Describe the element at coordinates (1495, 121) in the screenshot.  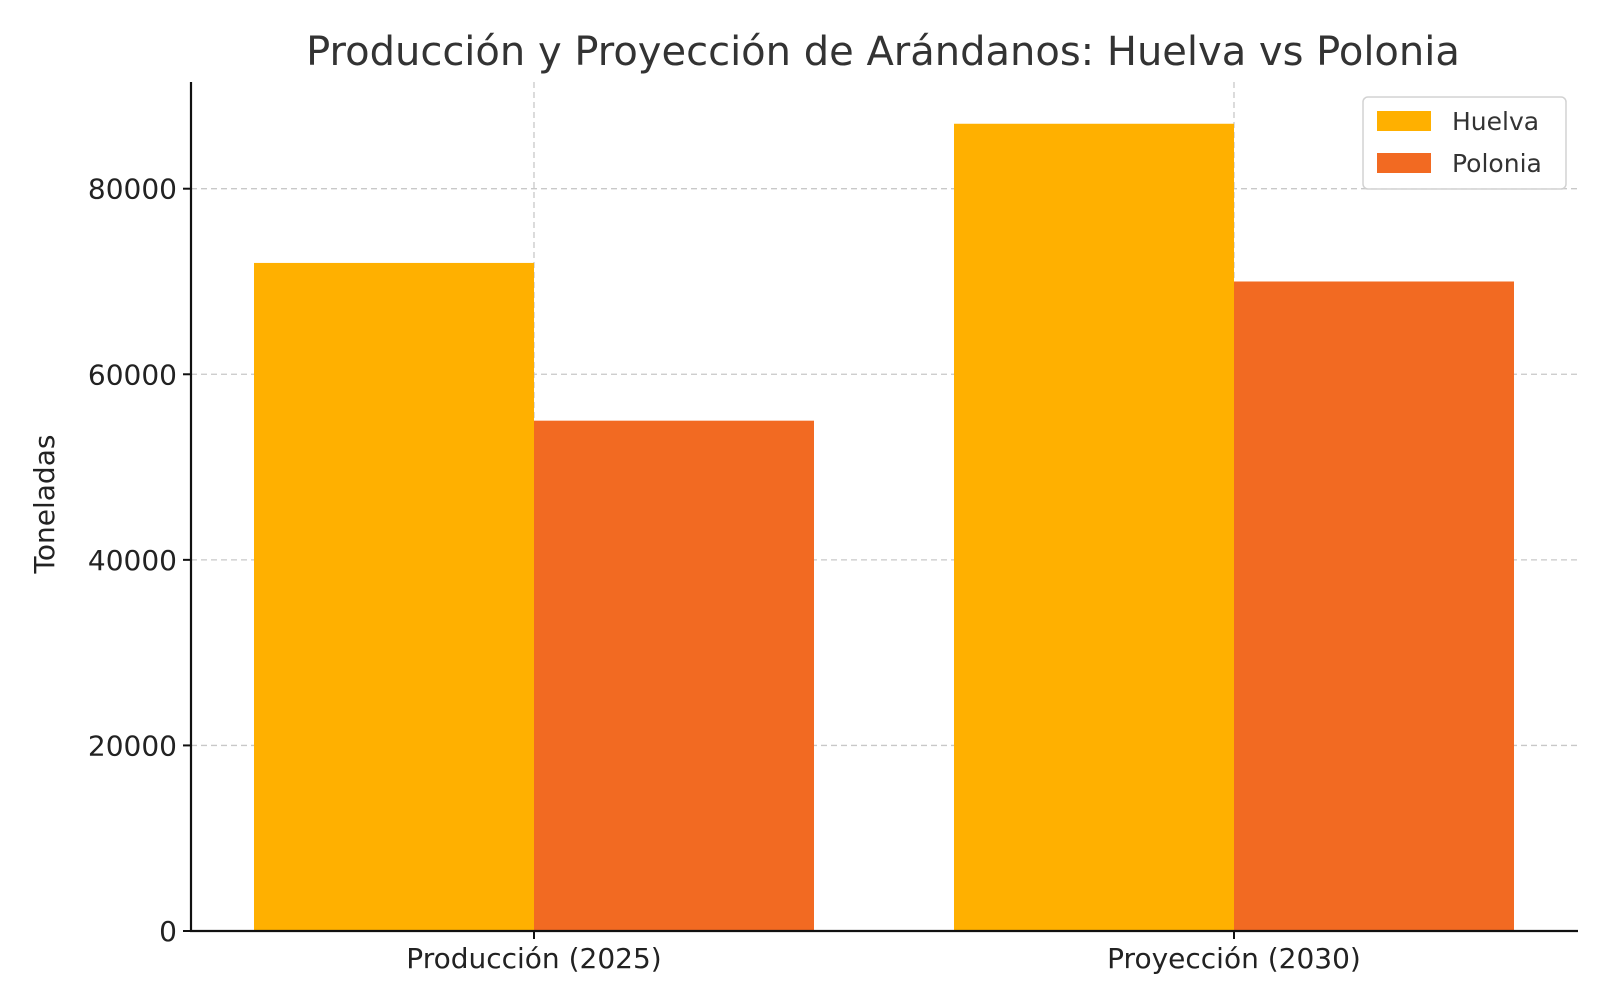
I see `legend-label-huelva: Huelva` at that location.